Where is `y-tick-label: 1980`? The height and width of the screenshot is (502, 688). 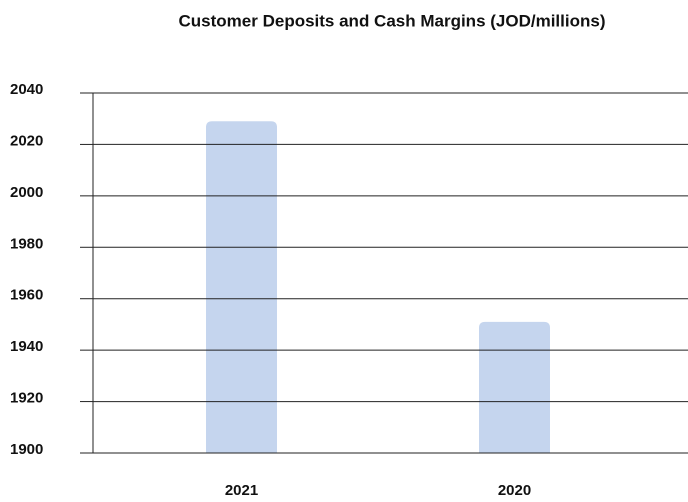 y-tick-label: 1980 is located at coordinates (26, 243).